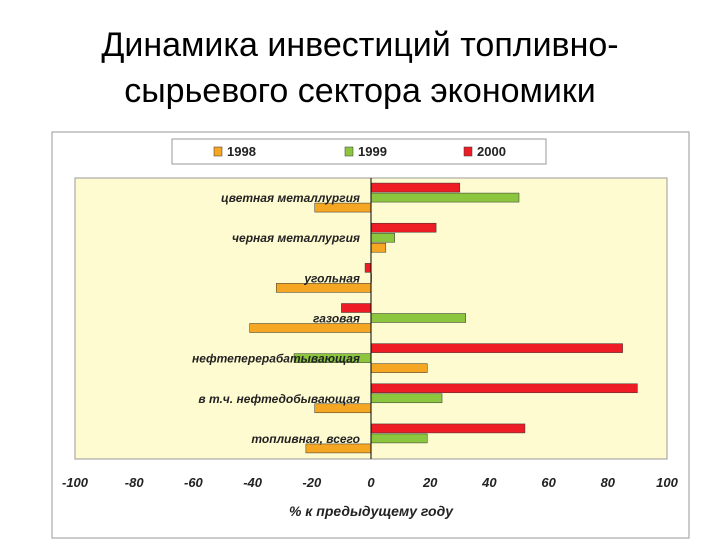  What do you see at coordinates (290, 198) in the screenshot?
I see `category-label: цветная металлургия` at bounding box center [290, 198].